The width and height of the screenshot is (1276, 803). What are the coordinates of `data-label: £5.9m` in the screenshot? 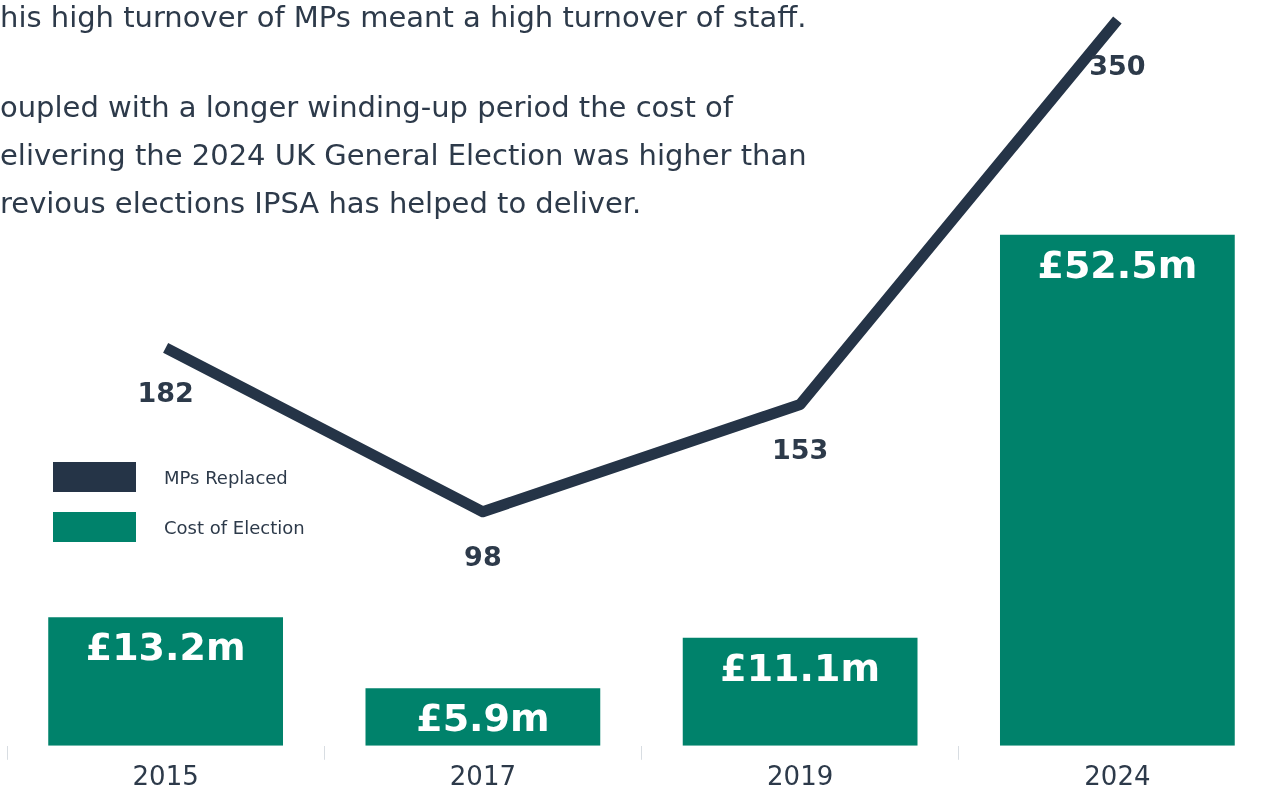 It's located at (483, 718).